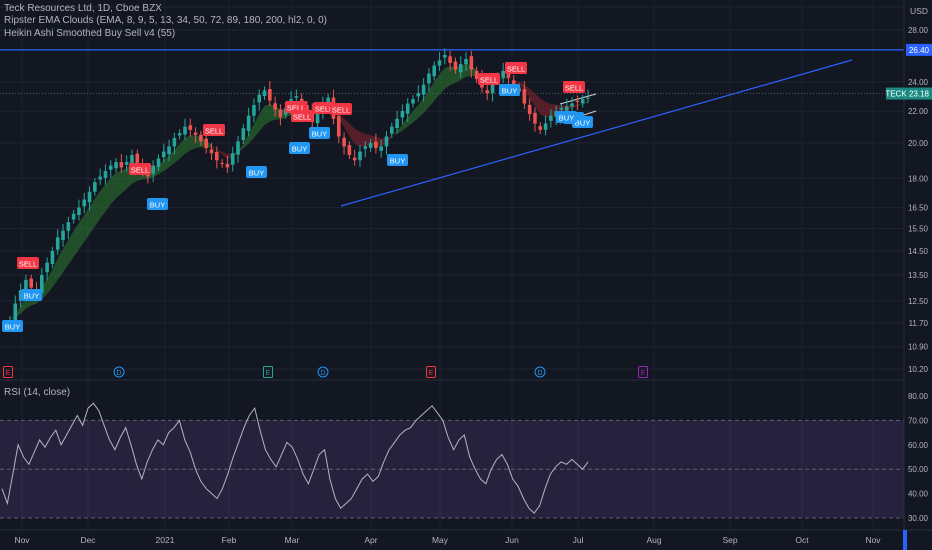 Image resolution: width=932 pixels, height=550 pixels. Describe the element at coordinates (119, 372) in the screenshot. I see `dividend-marker: D` at that location.